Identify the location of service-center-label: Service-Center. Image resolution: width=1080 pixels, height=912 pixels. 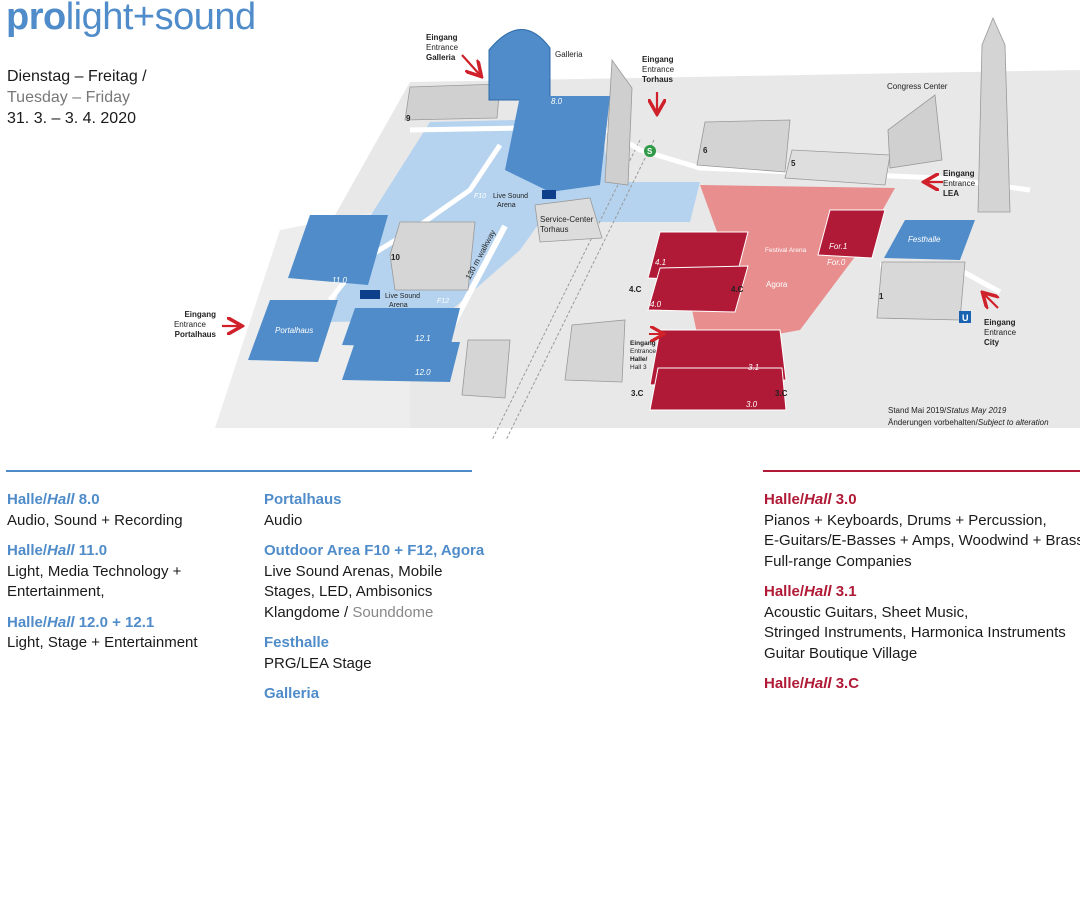
(567, 219).